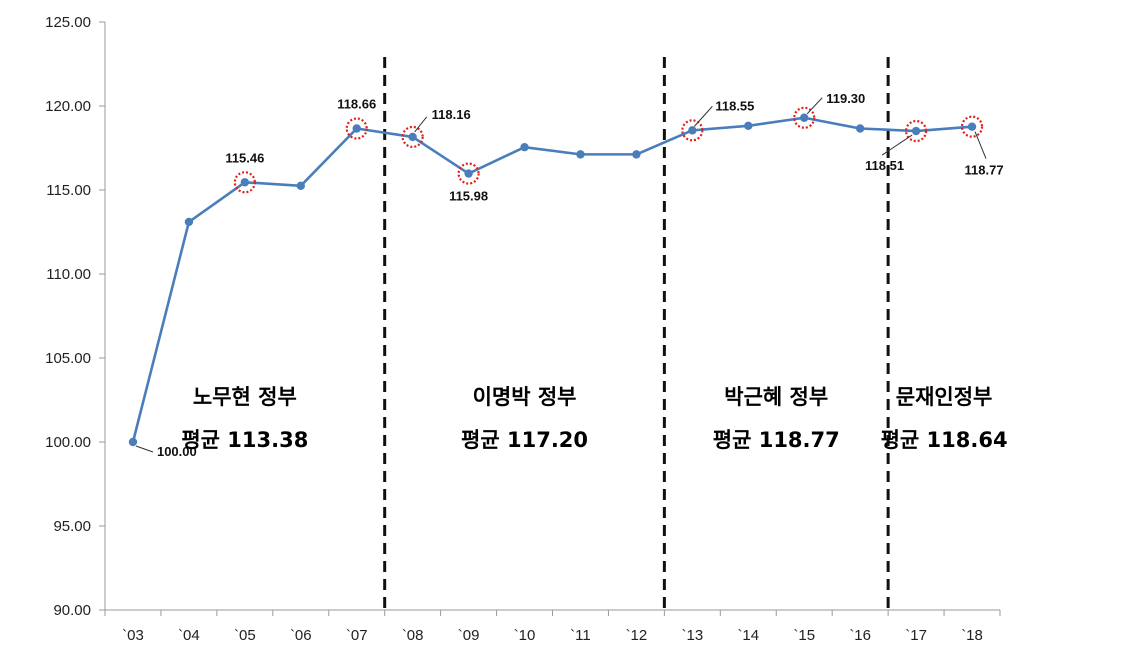 The height and width of the screenshot is (664, 1141). Describe the element at coordinates (845, 98) in the screenshot. I see `data-label: 119.30` at that location.